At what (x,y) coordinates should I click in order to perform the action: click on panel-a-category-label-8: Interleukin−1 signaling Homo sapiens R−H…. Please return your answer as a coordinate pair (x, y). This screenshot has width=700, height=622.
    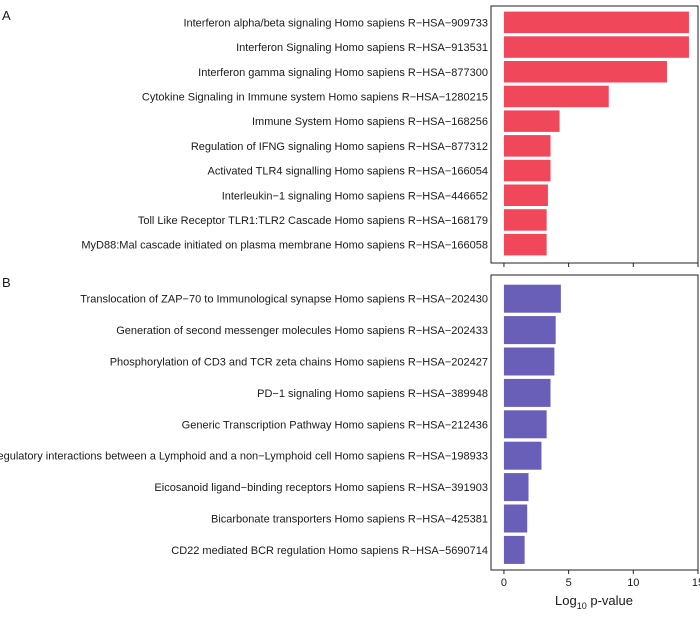
    Looking at the image, I should click on (355, 196).